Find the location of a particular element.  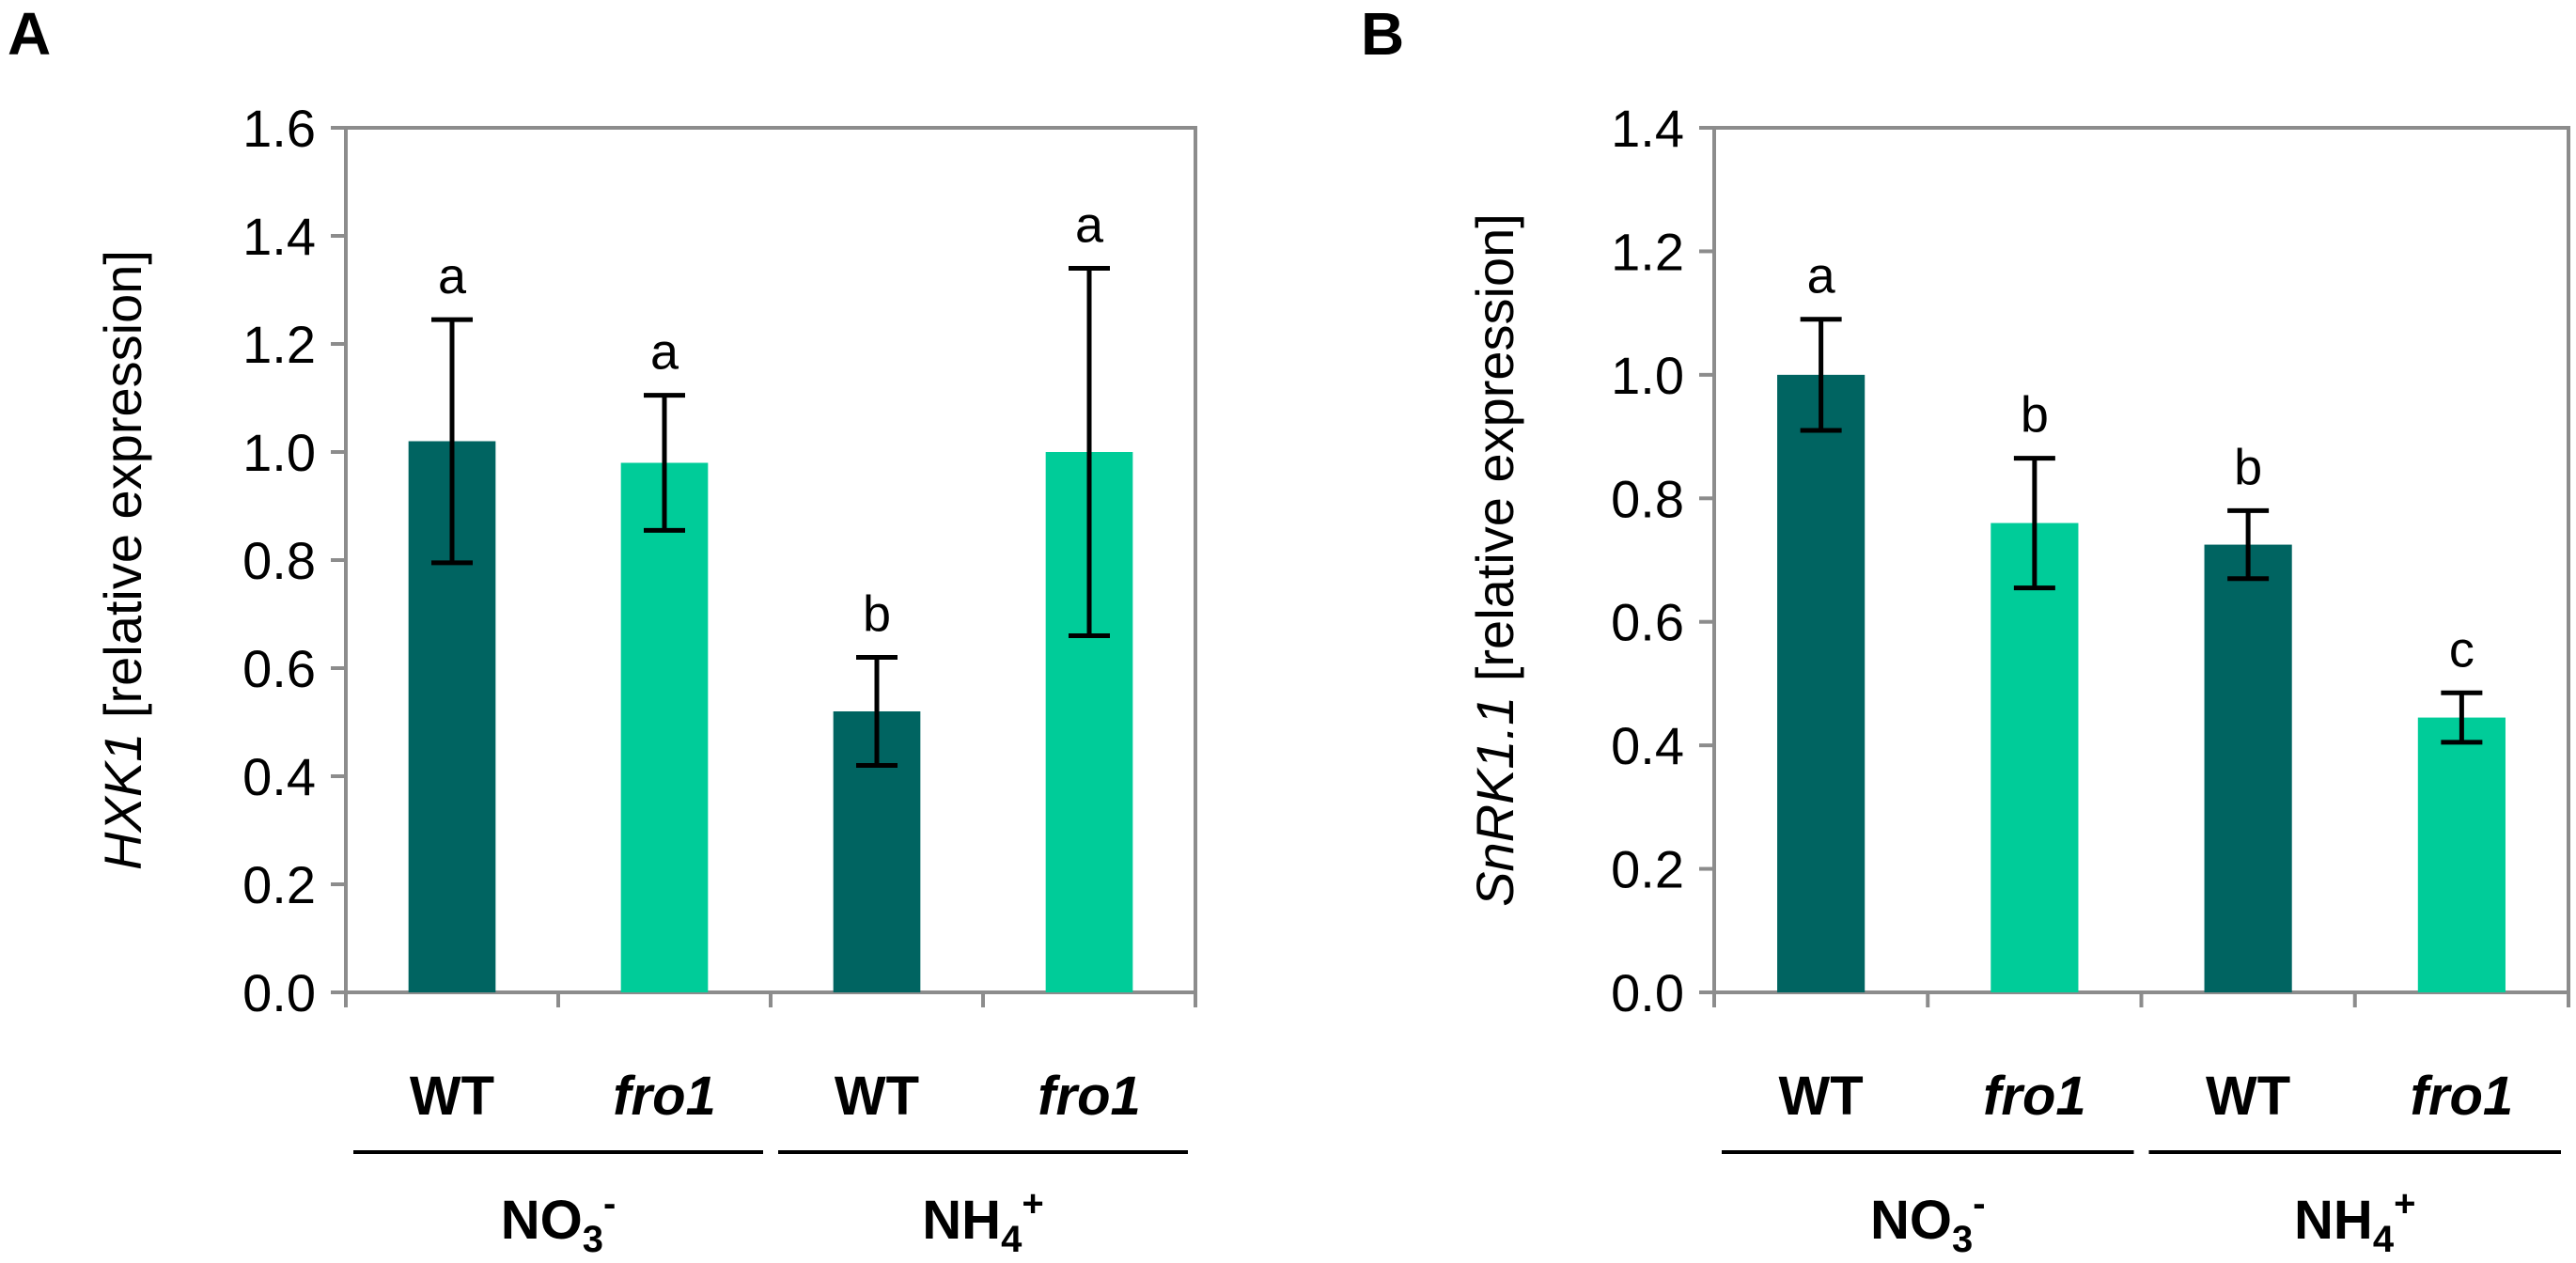

significance-letter: c is located at coordinates (2462, 650).